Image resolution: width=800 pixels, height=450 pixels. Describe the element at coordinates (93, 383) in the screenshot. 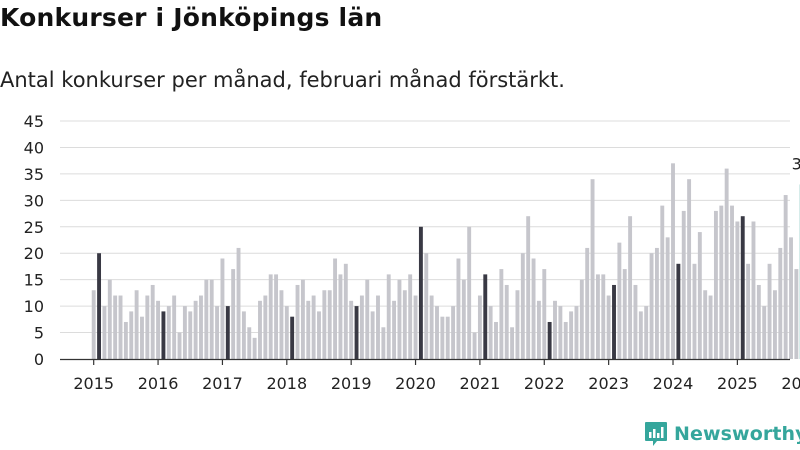

I see `x-tick-label: 2015` at that location.